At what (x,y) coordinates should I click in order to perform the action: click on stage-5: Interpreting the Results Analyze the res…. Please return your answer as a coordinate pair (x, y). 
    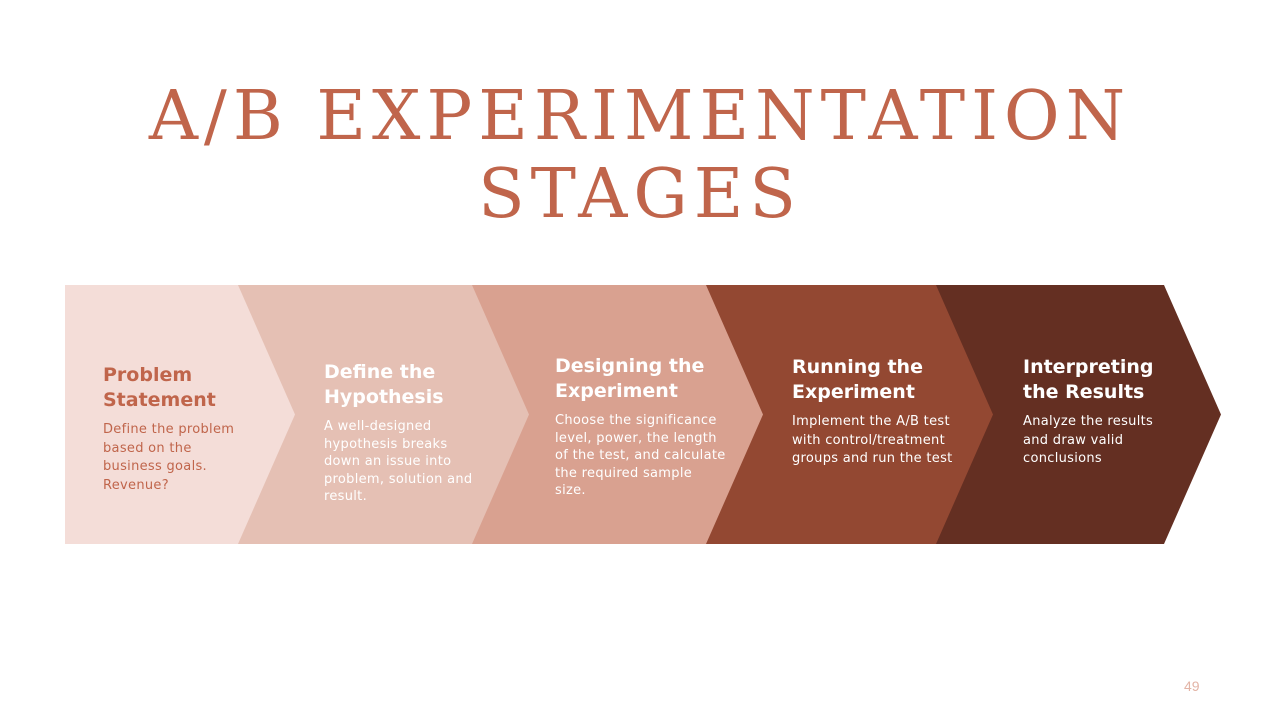
    Looking at the image, I should click on (1093, 412).